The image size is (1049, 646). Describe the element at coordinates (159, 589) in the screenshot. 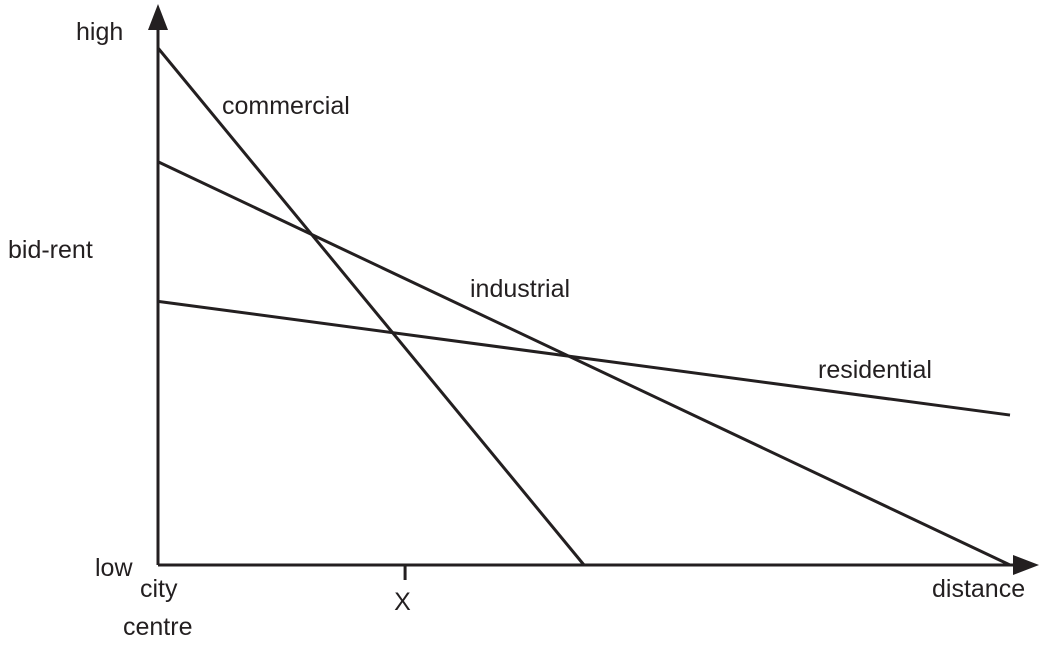

I see `x-origin-label-line: city` at that location.